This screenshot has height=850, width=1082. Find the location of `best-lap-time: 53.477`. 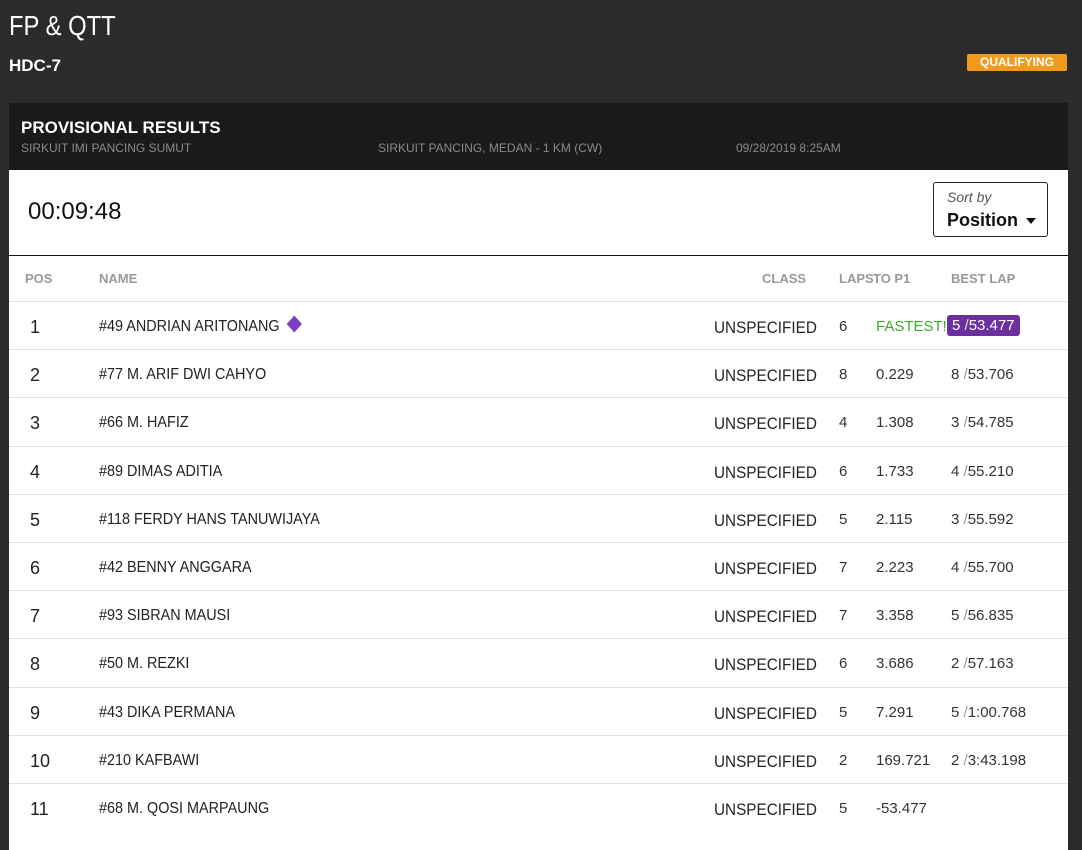

best-lap-time: 53.477 is located at coordinates (991, 325).